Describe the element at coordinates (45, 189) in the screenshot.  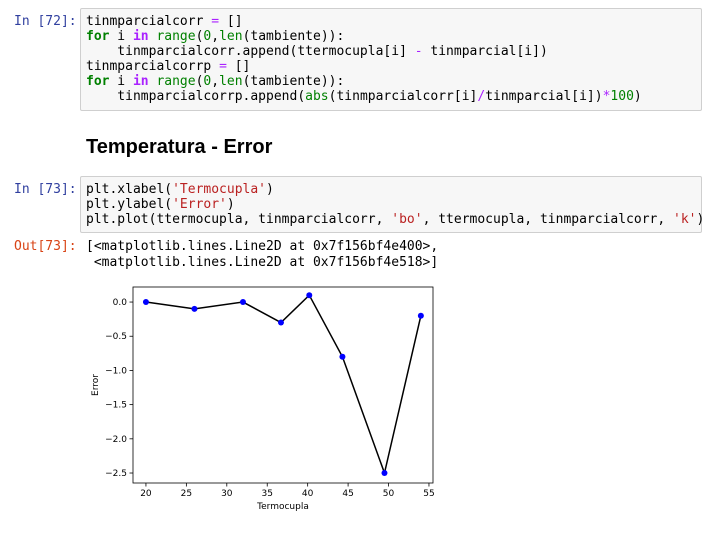
I see `prompt: In [73]:` at that location.